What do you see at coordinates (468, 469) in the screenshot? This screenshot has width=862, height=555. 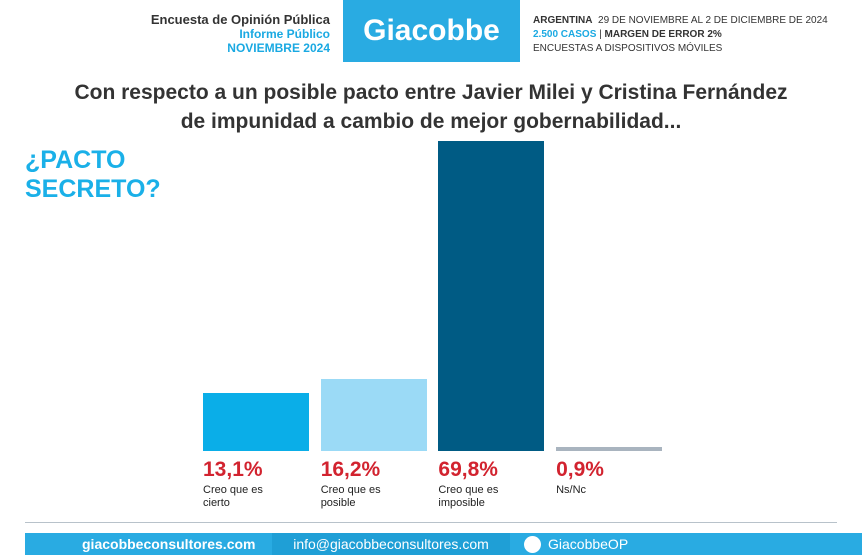 I see `value-label: 69,8%` at bounding box center [468, 469].